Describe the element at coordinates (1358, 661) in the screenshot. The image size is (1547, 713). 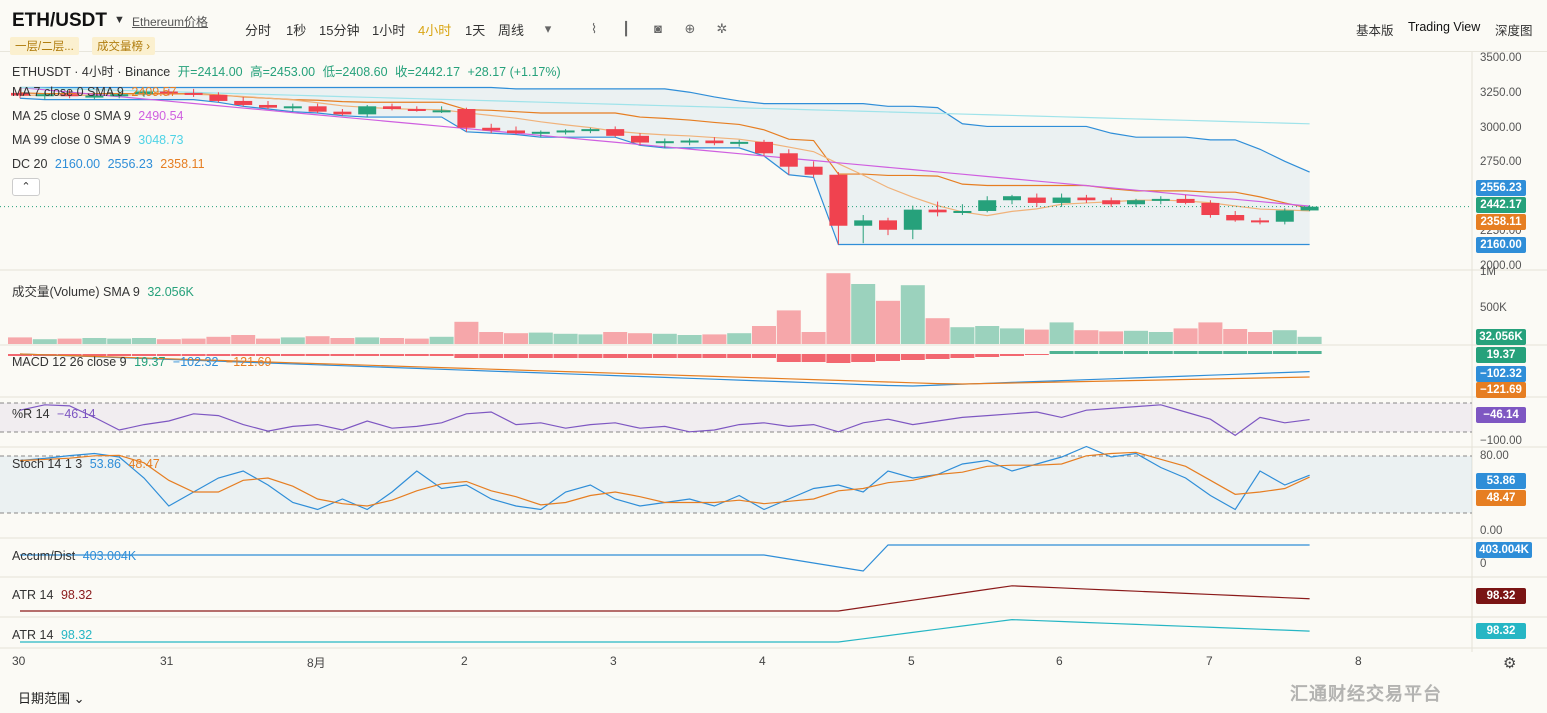
I see `x-axis-label: 8` at that location.